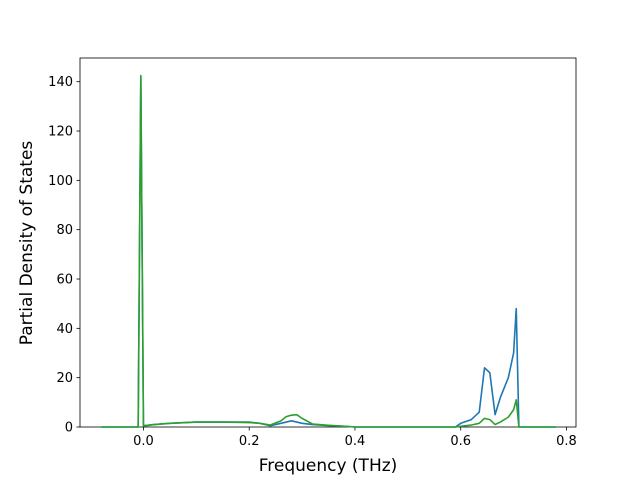 The width and height of the screenshot is (640, 480). What do you see at coordinates (69, 428) in the screenshot?
I see `y-tick-label: 0` at bounding box center [69, 428].